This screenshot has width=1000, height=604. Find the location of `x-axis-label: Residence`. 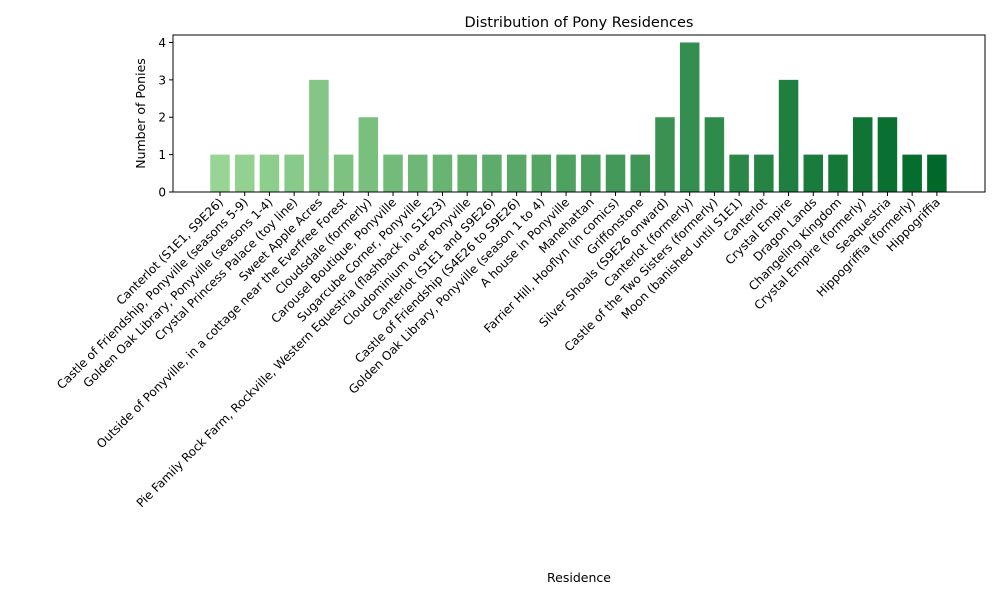

x-axis-label: Residence is located at coordinates (579, 577).